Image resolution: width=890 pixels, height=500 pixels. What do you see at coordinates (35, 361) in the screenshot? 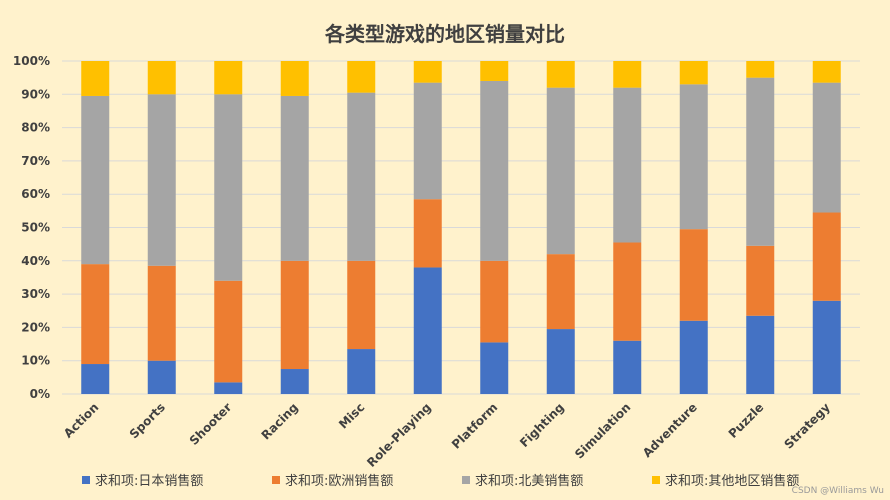
I see `y-tick-label: 10%` at bounding box center [35, 361].